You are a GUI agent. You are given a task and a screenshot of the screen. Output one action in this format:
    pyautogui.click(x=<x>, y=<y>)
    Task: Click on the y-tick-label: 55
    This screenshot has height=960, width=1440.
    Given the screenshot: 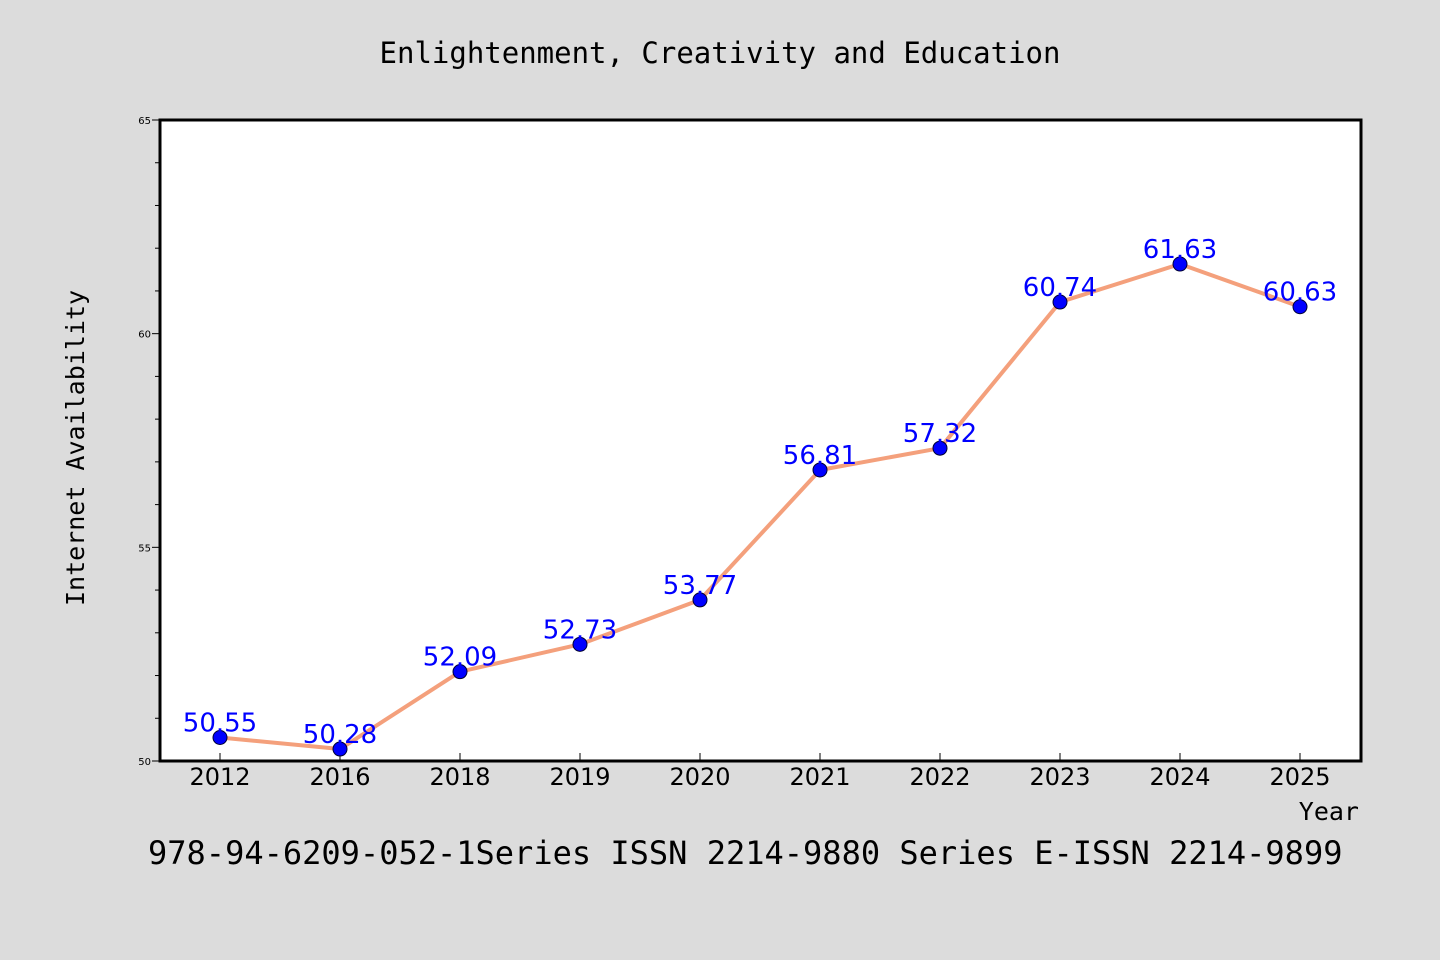 What is the action you would take?
    pyautogui.click(x=144, y=548)
    